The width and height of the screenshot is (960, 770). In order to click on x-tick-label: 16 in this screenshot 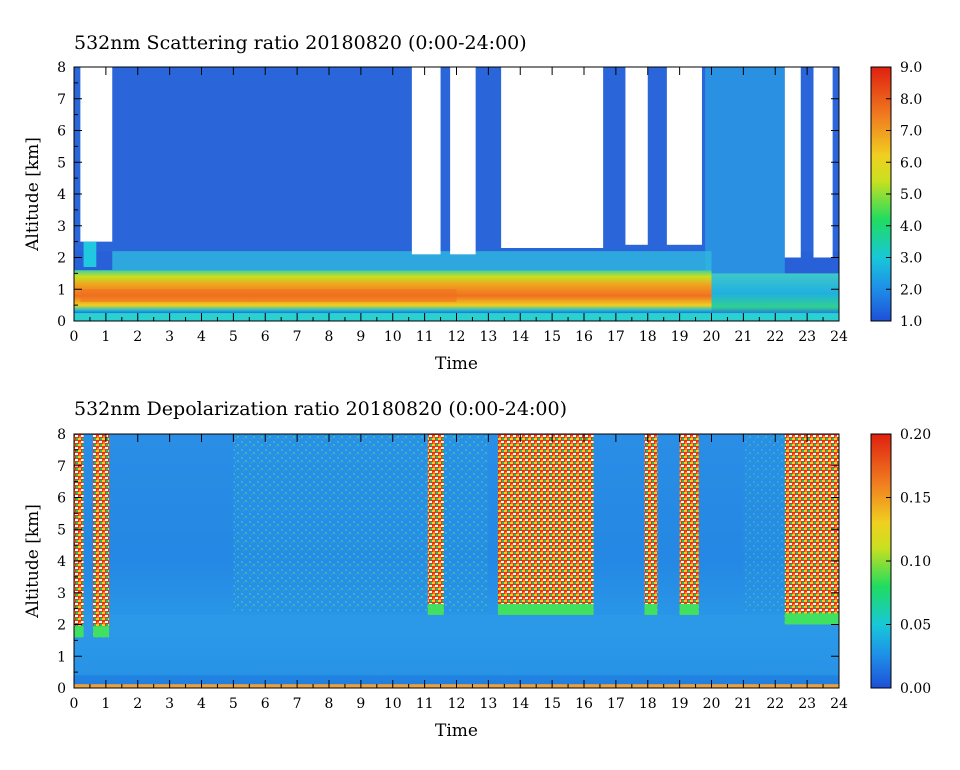, I will do `click(584, 704)`.